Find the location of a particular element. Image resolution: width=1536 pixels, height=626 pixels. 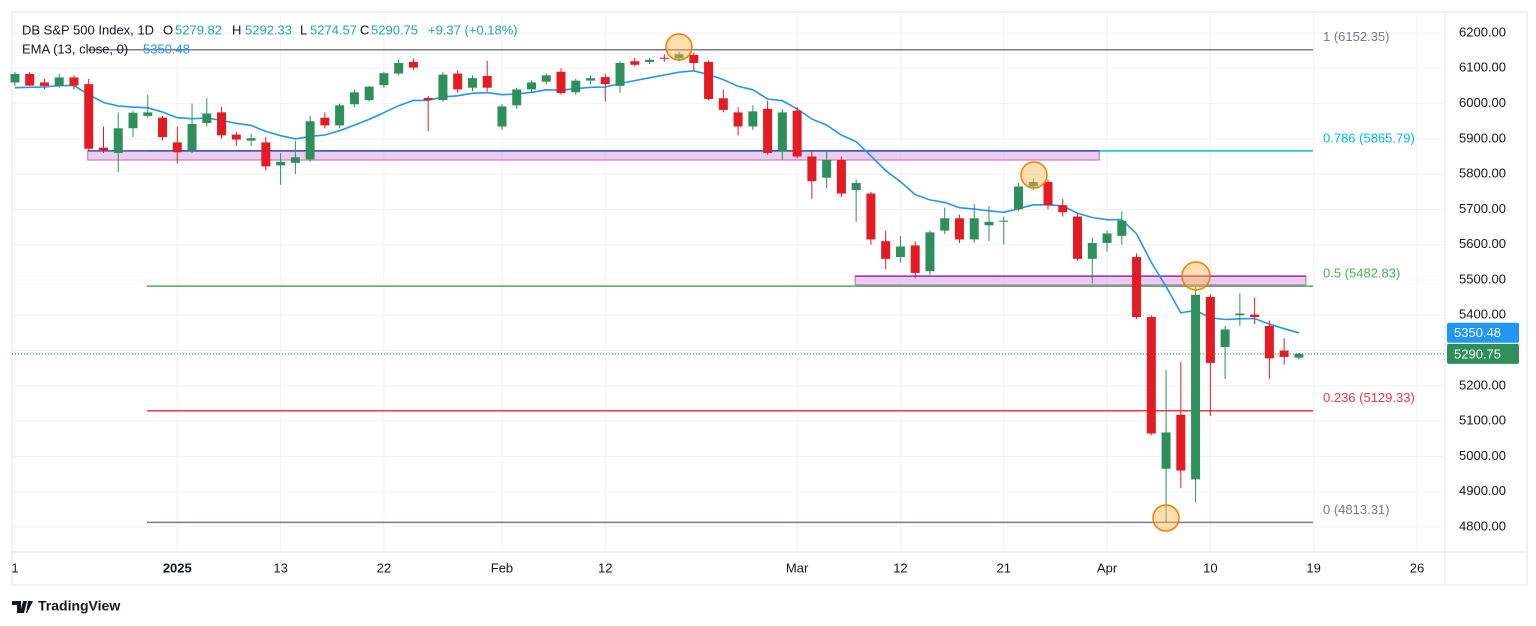

ohlc-value: 5274.57 is located at coordinates (333, 29).